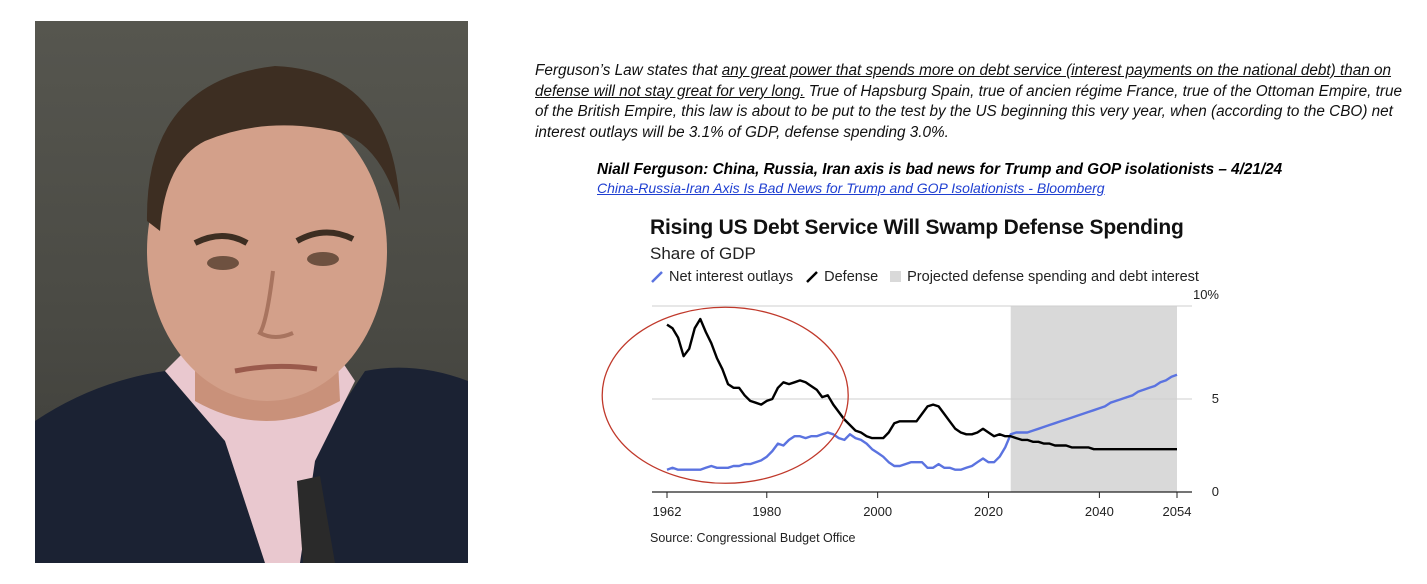 The height and width of the screenshot is (584, 1427). I want to click on legend-interest-label: Net interest outlays, so click(731, 277).